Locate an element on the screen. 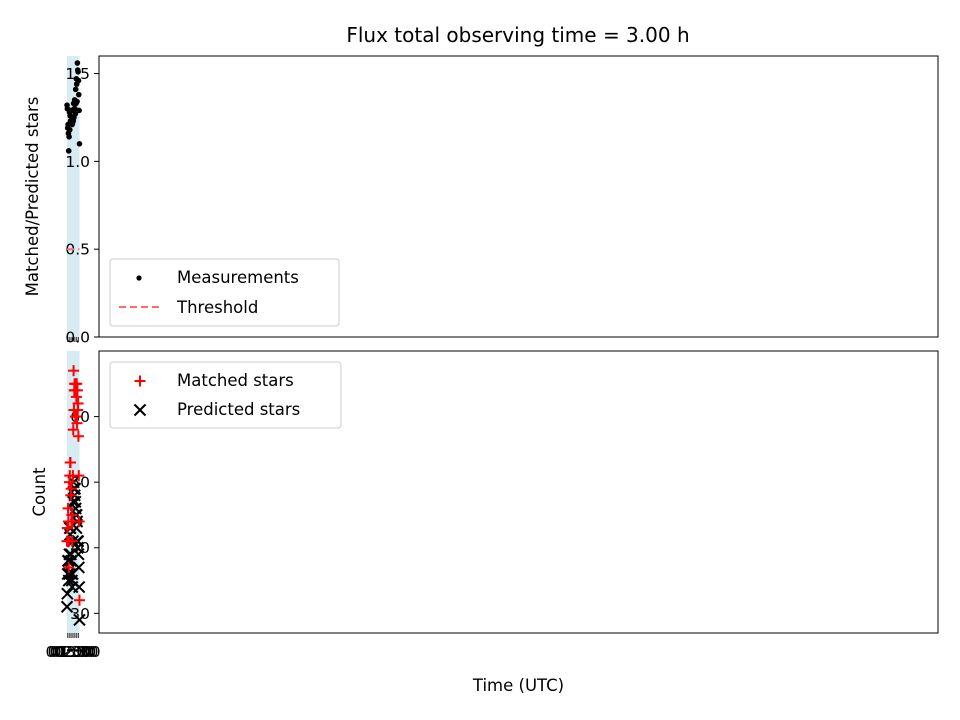 Image resolution: width=960 pixels, height=720 pixels. ratio-y-axis: 0.00.51.01.5 is located at coordinates (82, 206).